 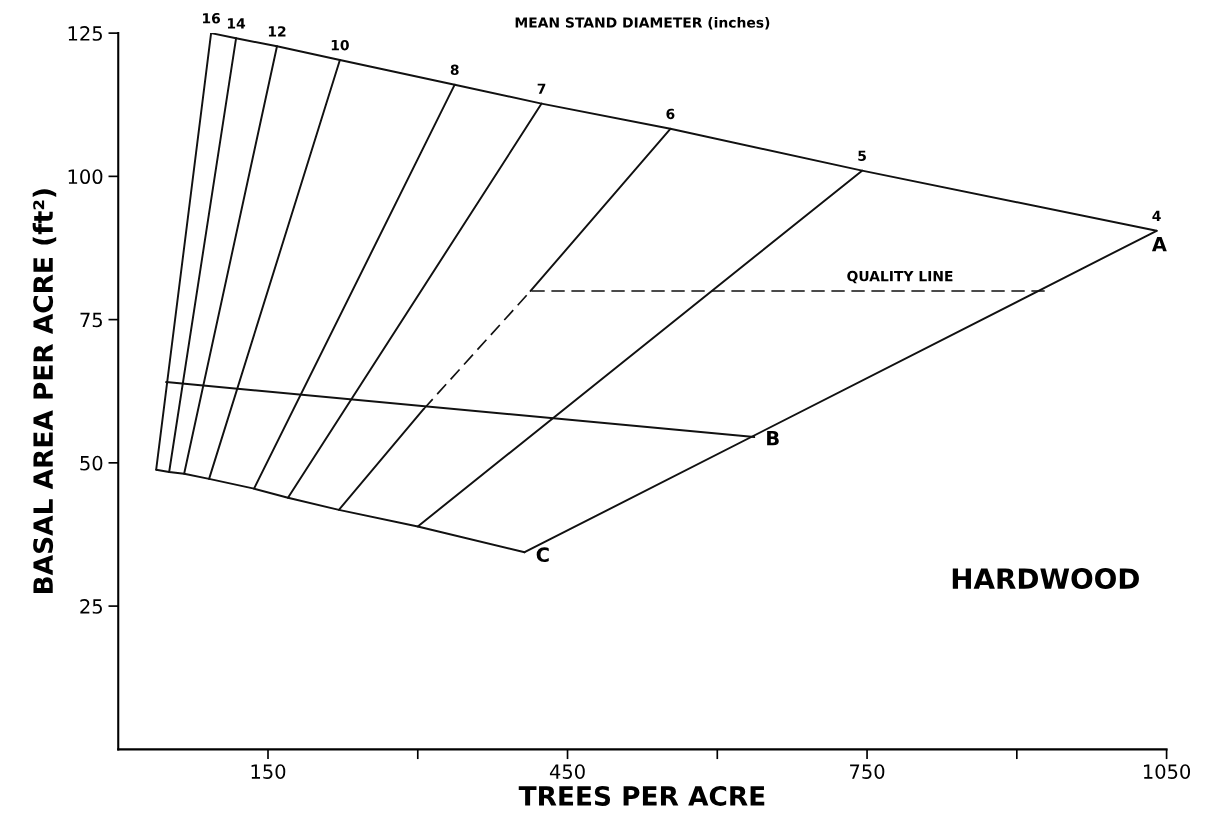 What do you see at coordinates (91, 606) in the screenshot?
I see `y-tick-label: 25` at bounding box center [91, 606].